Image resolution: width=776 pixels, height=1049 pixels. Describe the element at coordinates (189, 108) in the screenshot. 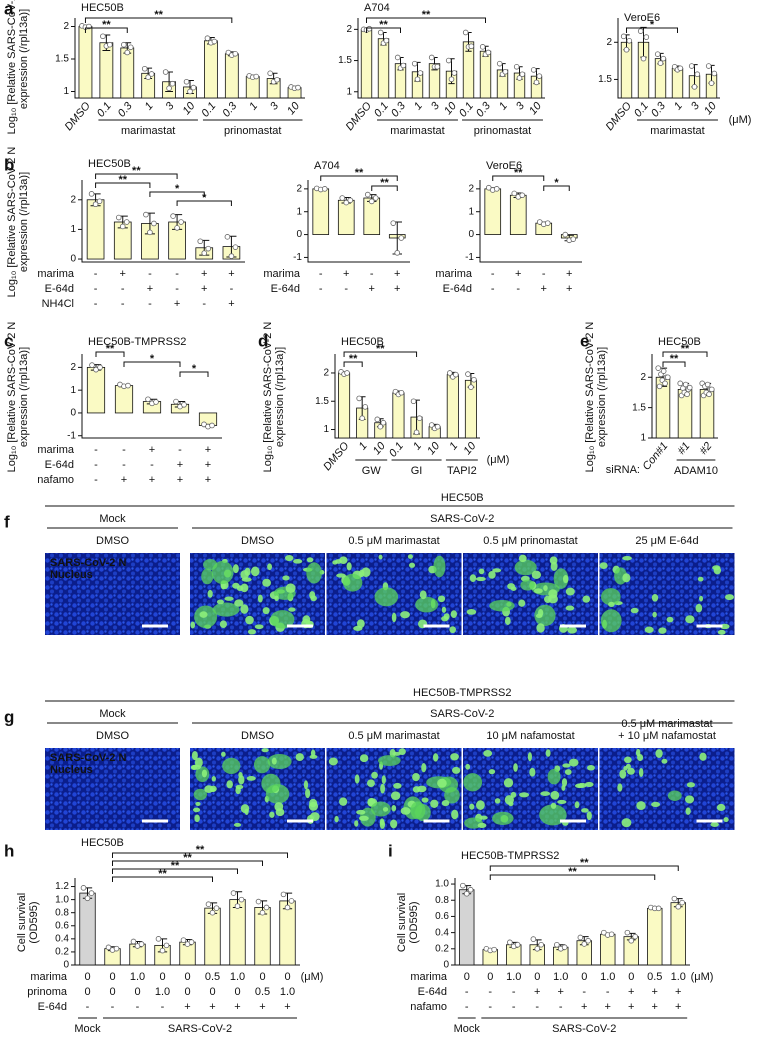

I see `x-tick-label: 10` at that location.